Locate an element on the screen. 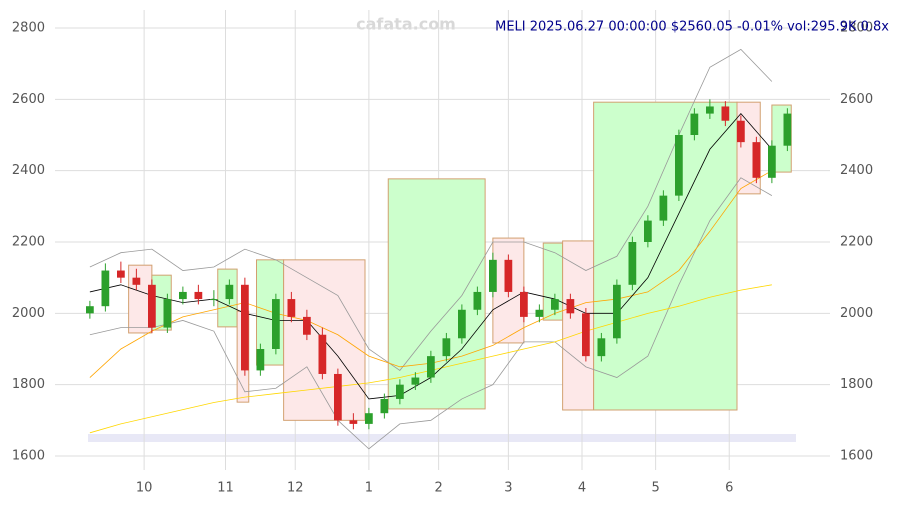 Image resolution: width=899 pixels, height=505 pixels. y-tick-label: 1800 is located at coordinates (28, 384).